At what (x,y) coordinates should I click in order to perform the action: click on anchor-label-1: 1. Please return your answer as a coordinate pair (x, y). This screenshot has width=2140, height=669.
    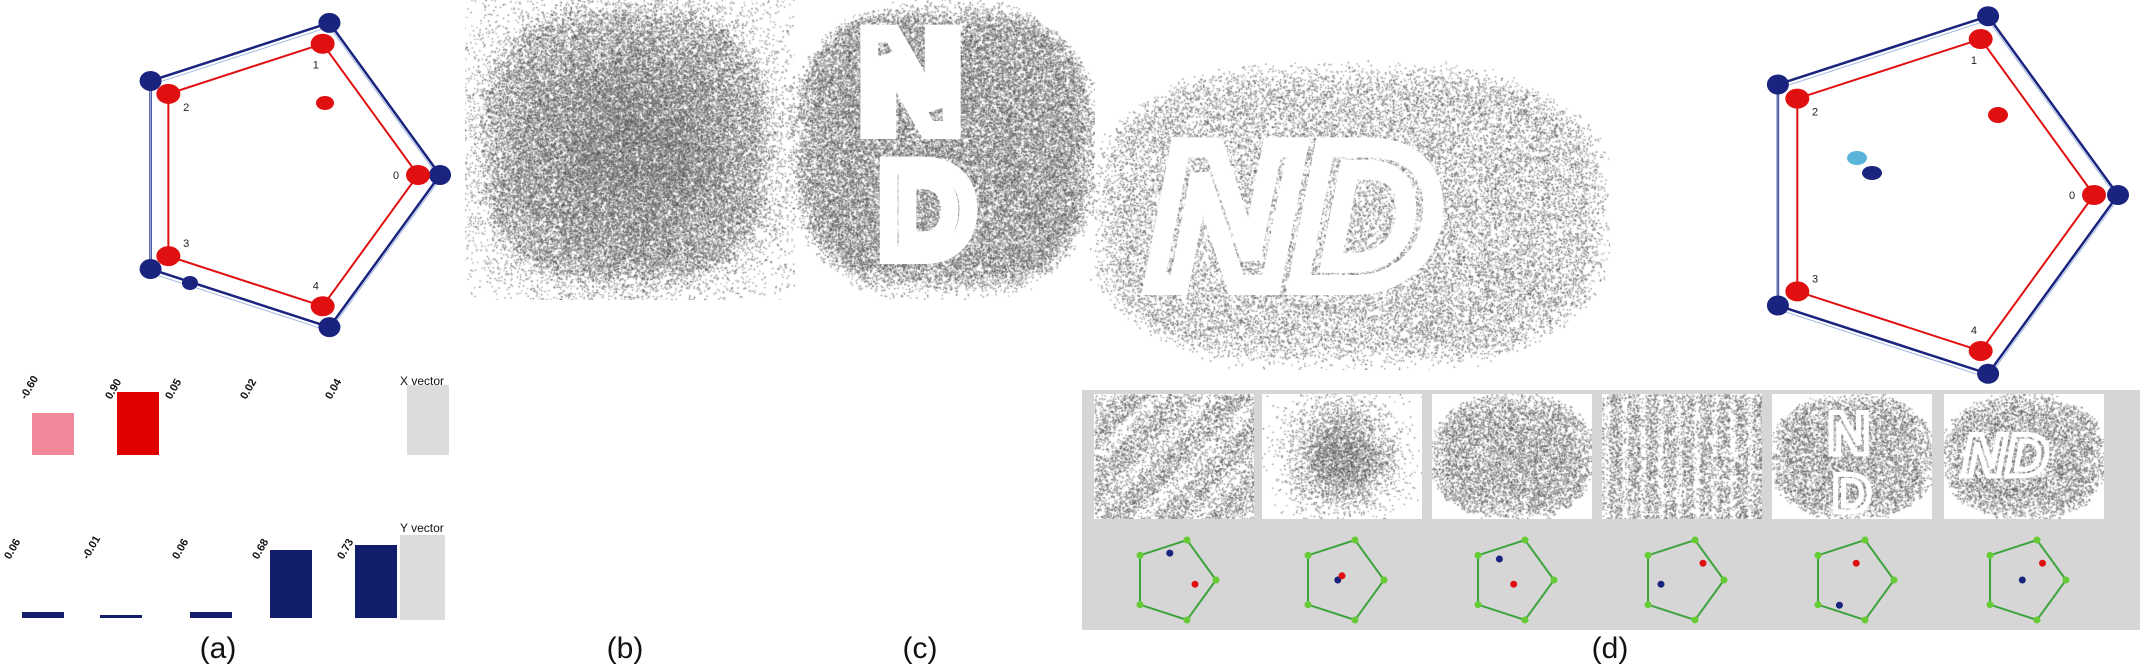
    Looking at the image, I should click on (1974, 61).